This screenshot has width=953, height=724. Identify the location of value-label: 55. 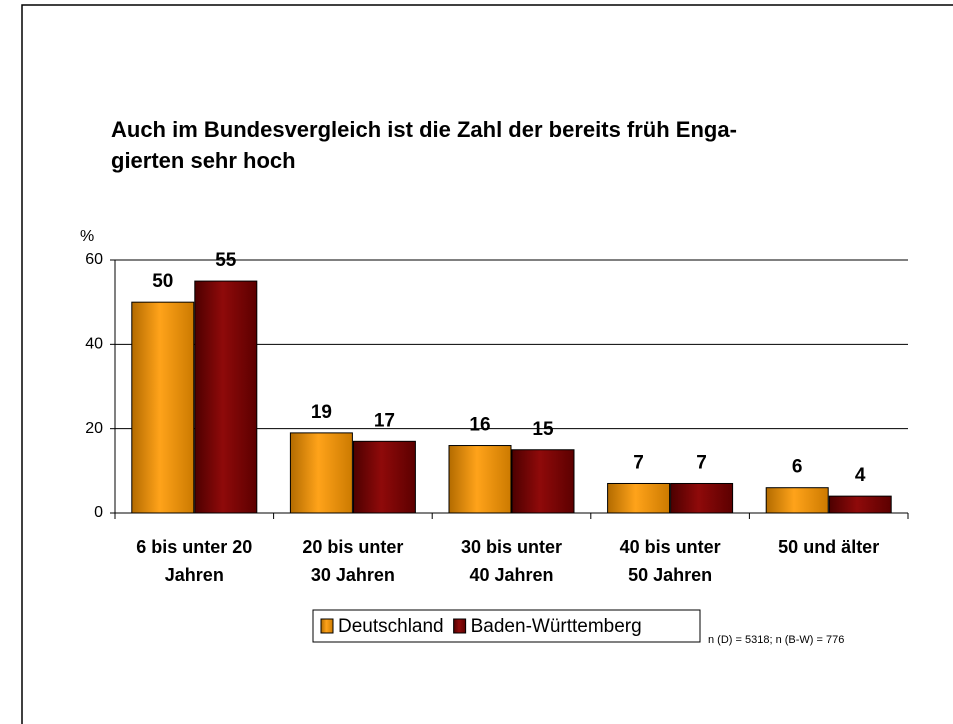
(226, 260).